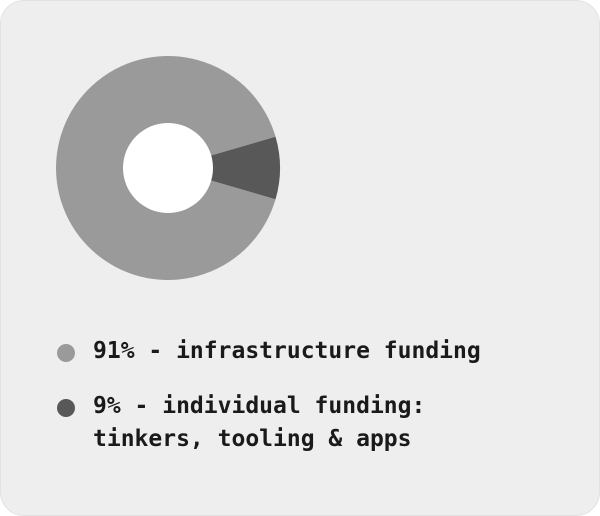 The height and width of the screenshot is (516, 600). What do you see at coordinates (224, 168) in the screenshot?
I see `donut-slice-individual` at bounding box center [224, 168].